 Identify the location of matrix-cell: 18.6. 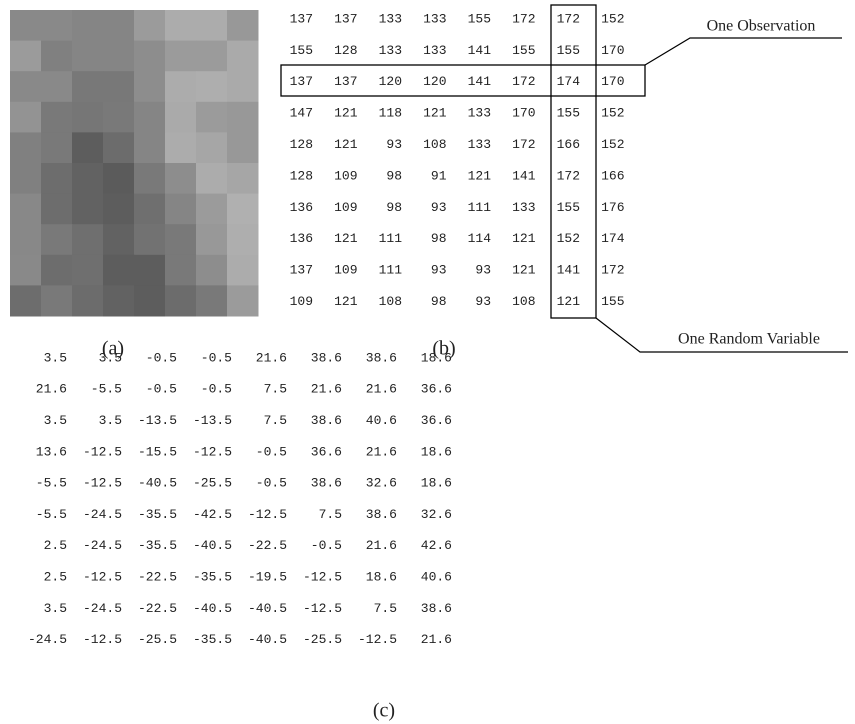
(436, 451).